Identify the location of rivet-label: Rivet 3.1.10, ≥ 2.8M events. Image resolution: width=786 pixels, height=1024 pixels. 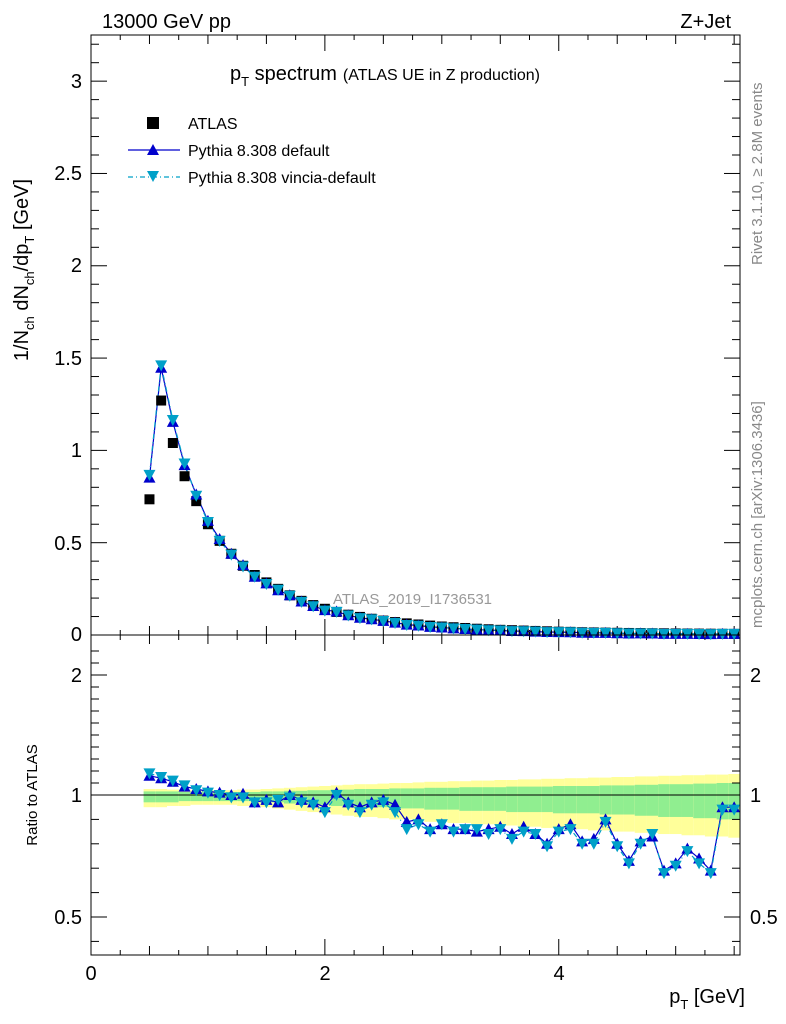
(757, 174).